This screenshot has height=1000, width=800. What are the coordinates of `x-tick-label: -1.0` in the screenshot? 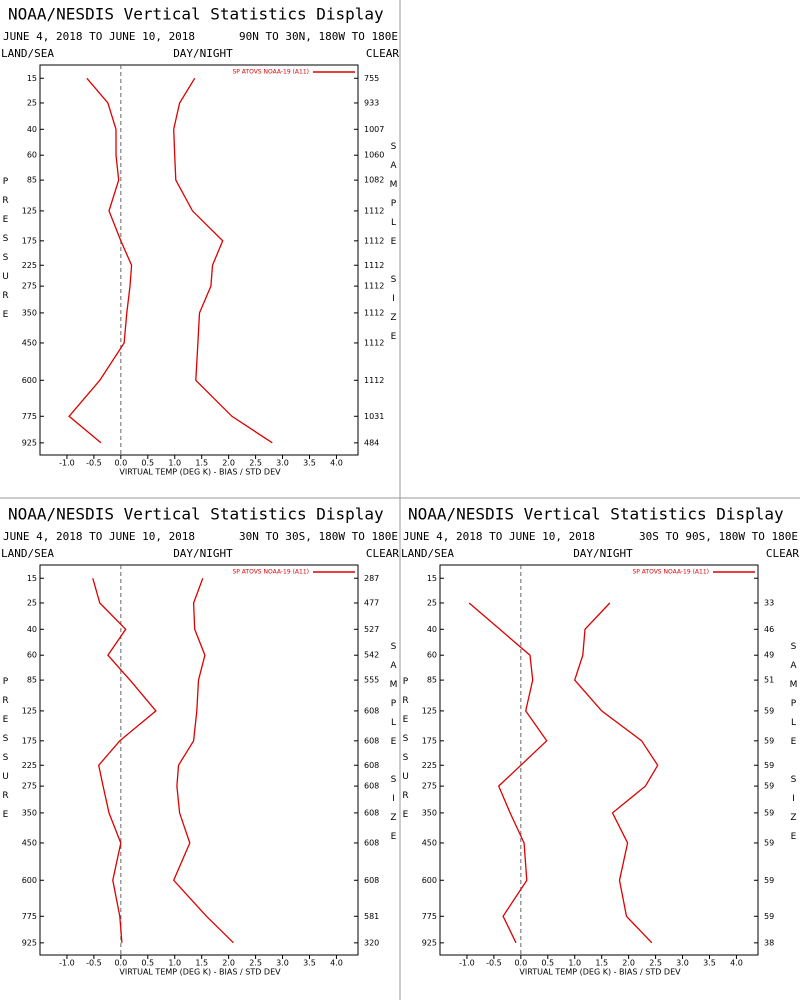 It's located at (67, 963).